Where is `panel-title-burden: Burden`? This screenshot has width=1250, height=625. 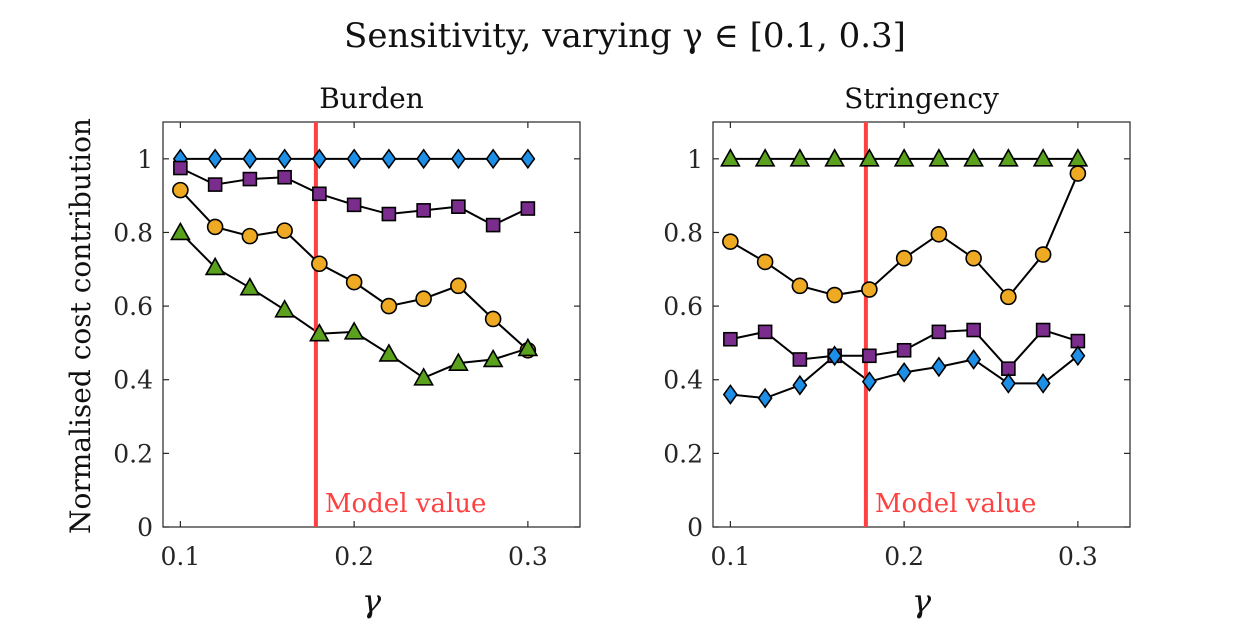
panel-title-burden: Burden is located at coordinates (371, 98).